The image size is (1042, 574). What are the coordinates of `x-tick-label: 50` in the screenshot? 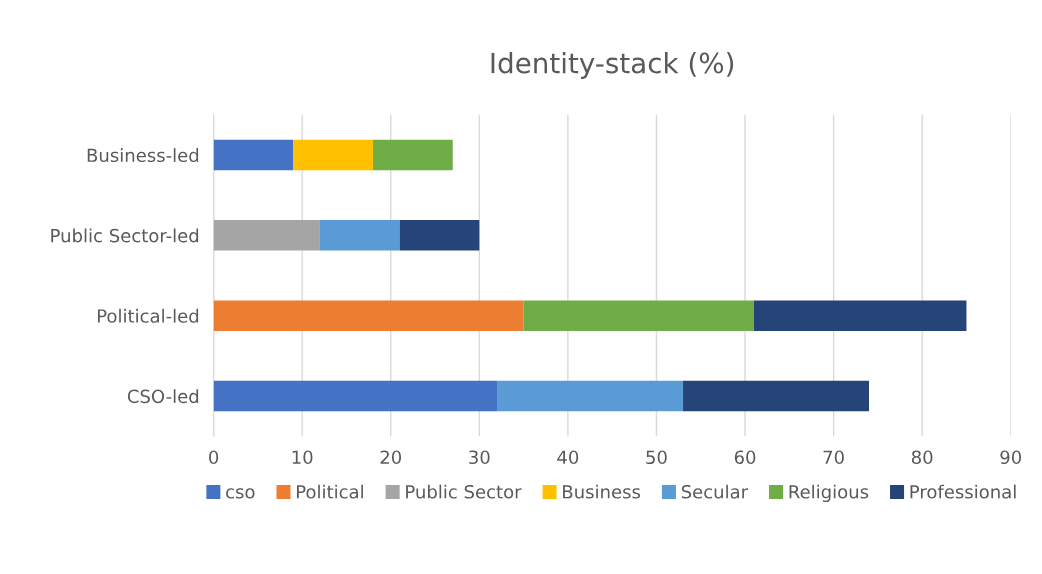 It's located at (656, 457).